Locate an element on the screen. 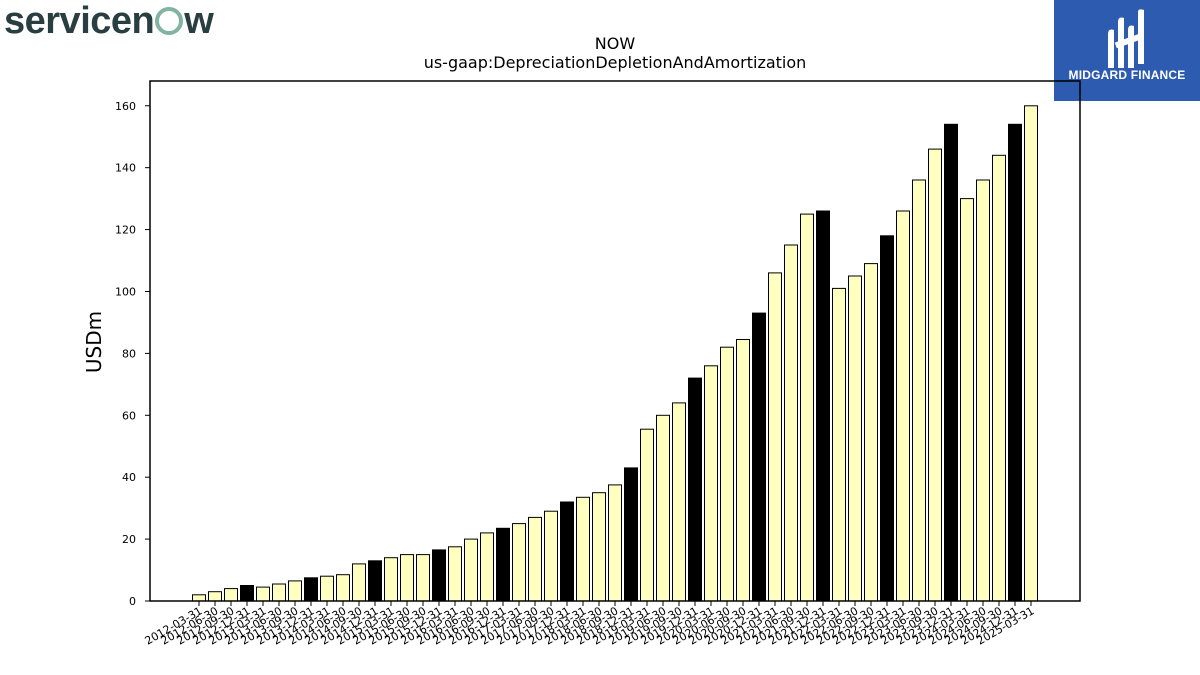  y-axis: 0 20 40 60 80 100 120 140 160 is located at coordinates (132, 354).